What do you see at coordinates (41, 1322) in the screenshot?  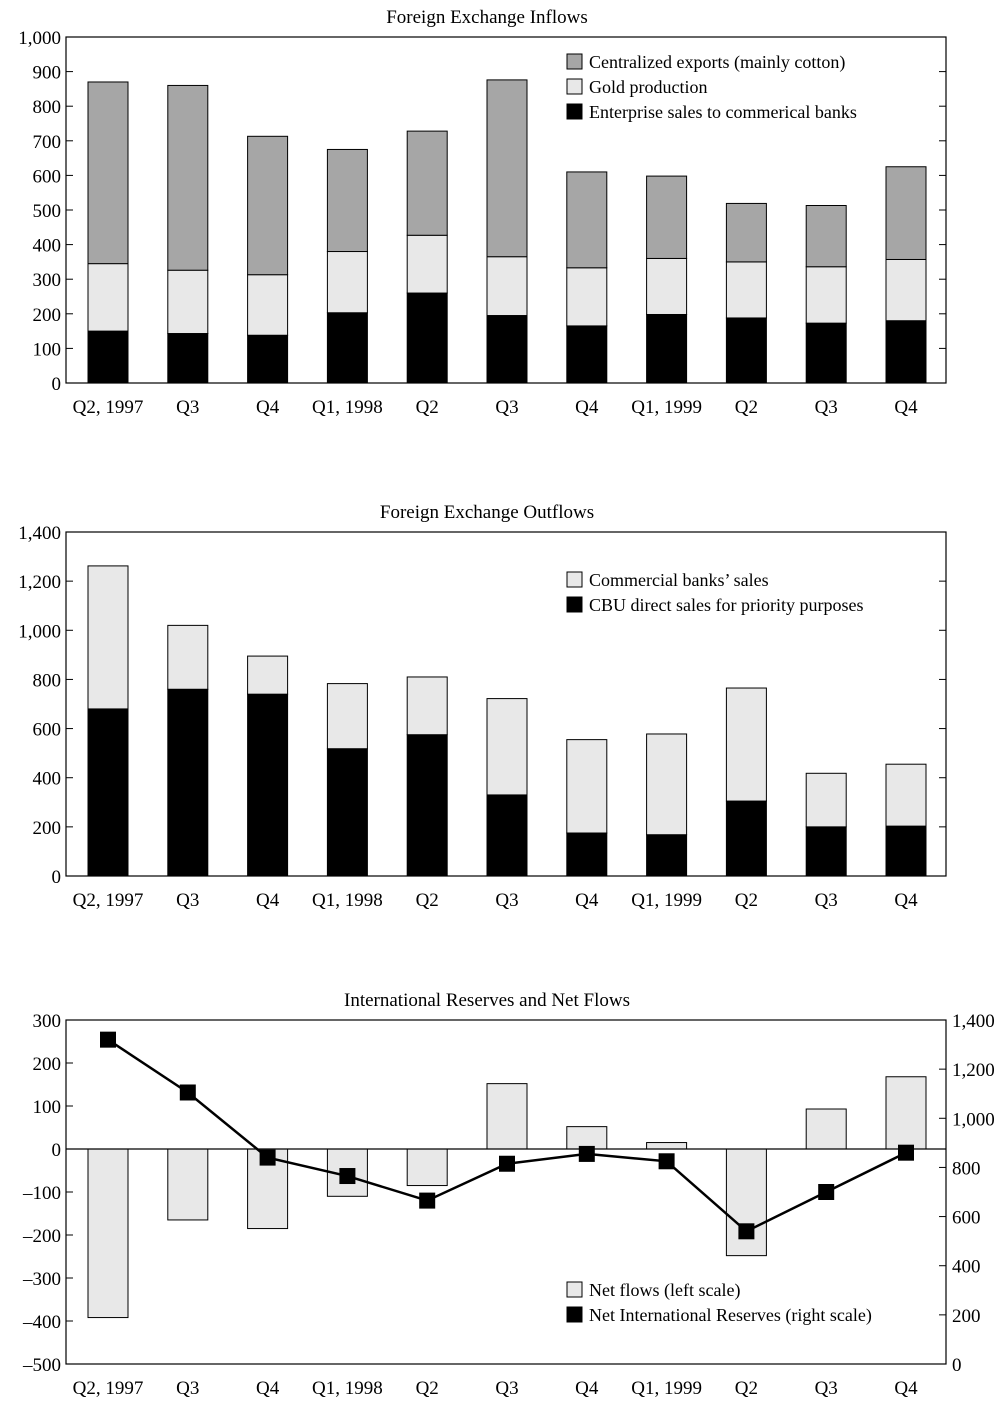 I see `reserves-ytick-label: –400` at bounding box center [41, 1322].